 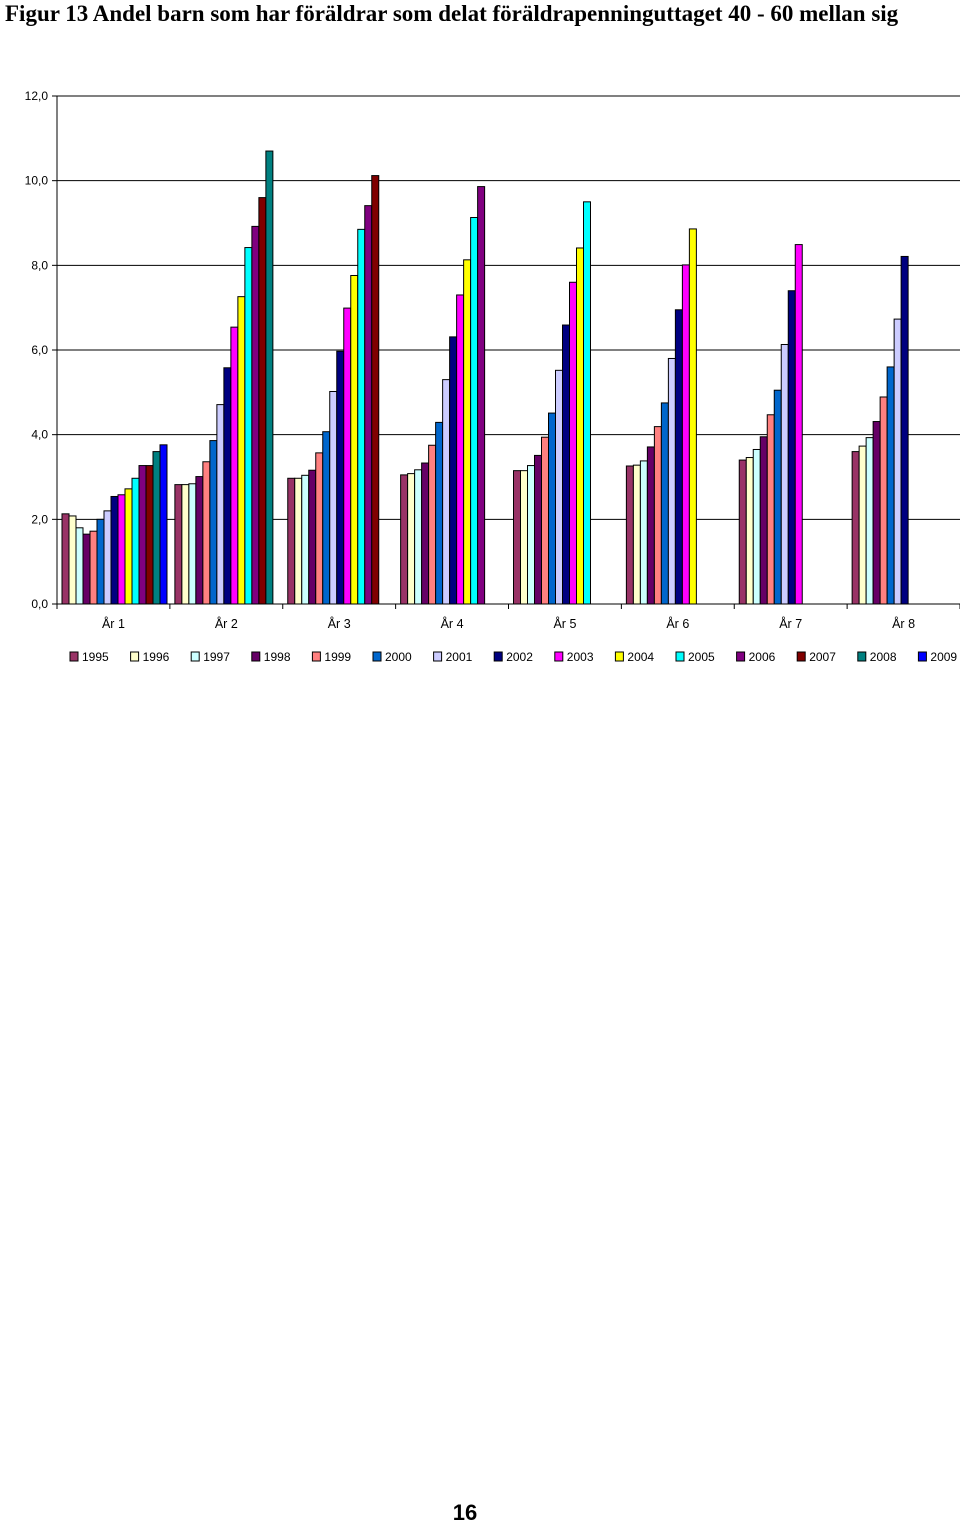 I want to click on legend-label: 2006, so click(x=762, y=657).